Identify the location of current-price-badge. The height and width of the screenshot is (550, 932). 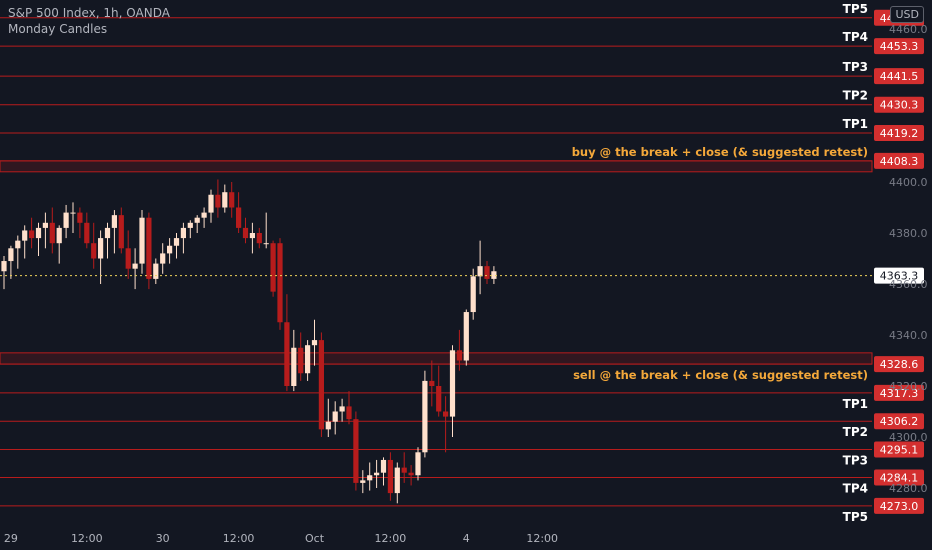
(899, 275).